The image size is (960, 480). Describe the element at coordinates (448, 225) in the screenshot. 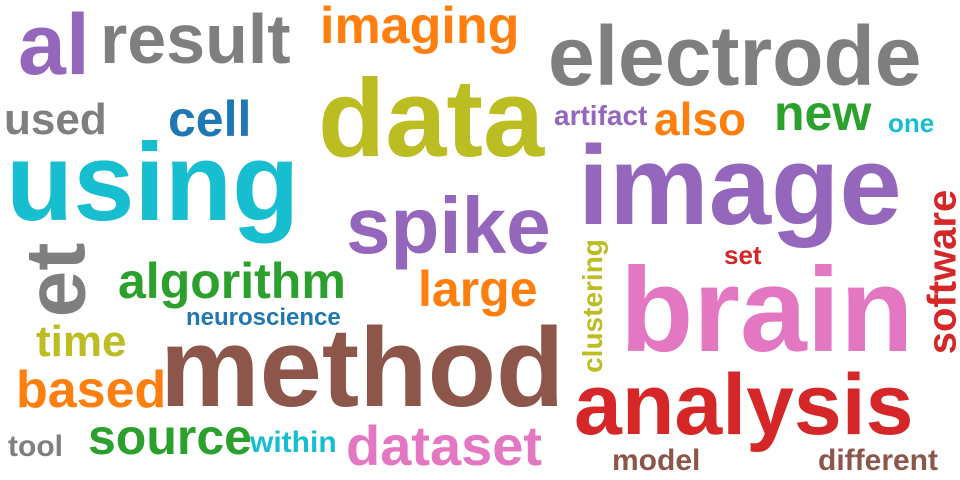

I see `word-spike: spike` at that location.